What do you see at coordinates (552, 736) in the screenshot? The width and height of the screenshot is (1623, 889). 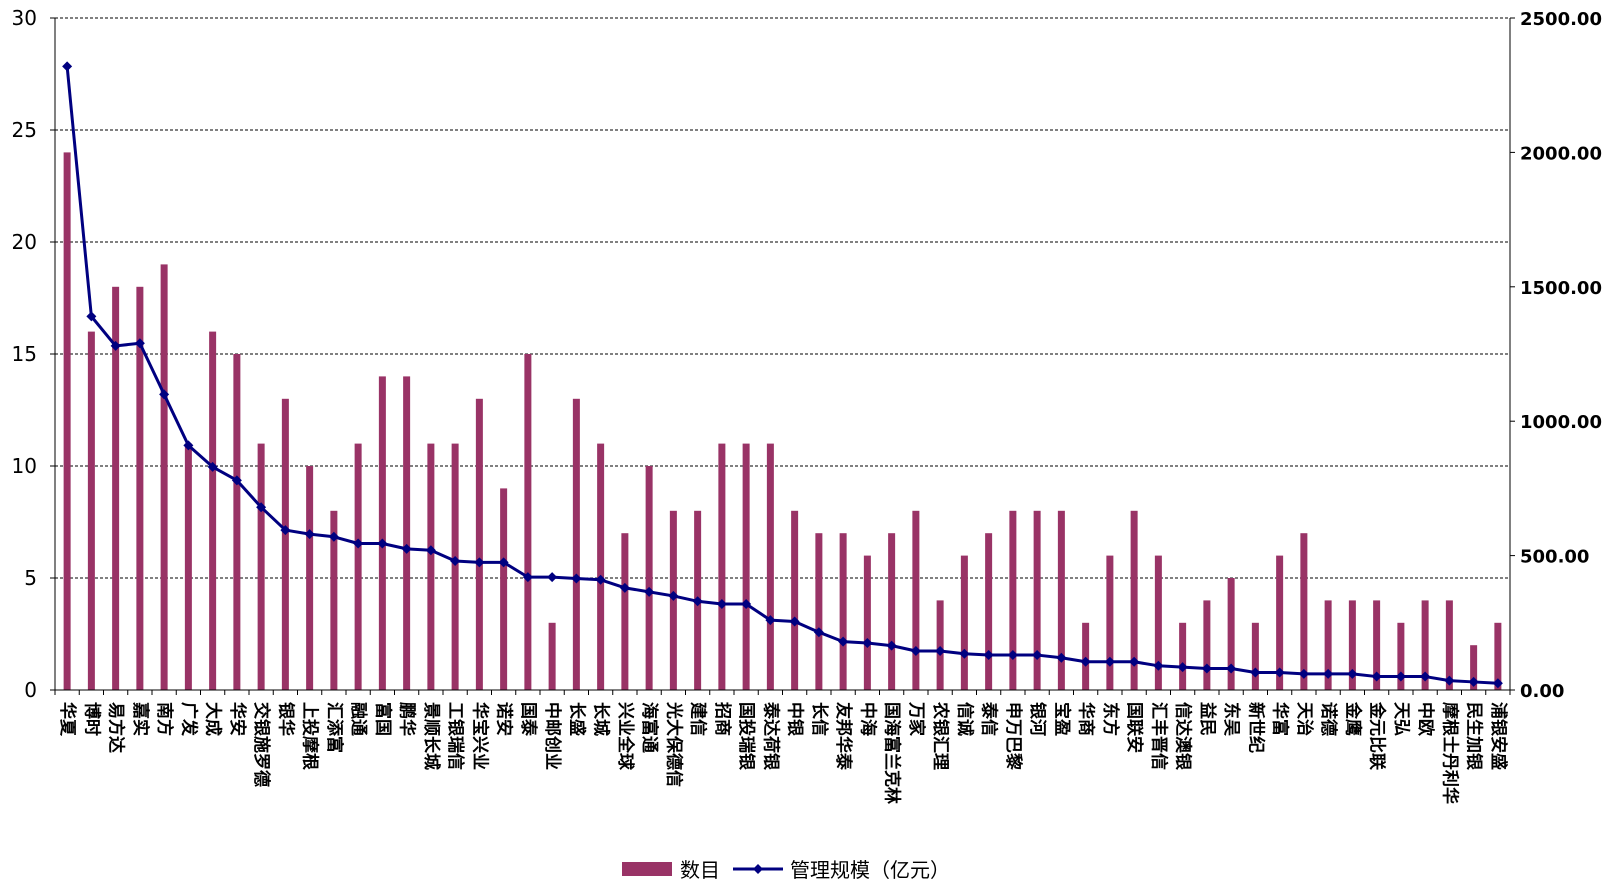 I see `category-label-20: 中邮创业` at bounding box center [552, 736].